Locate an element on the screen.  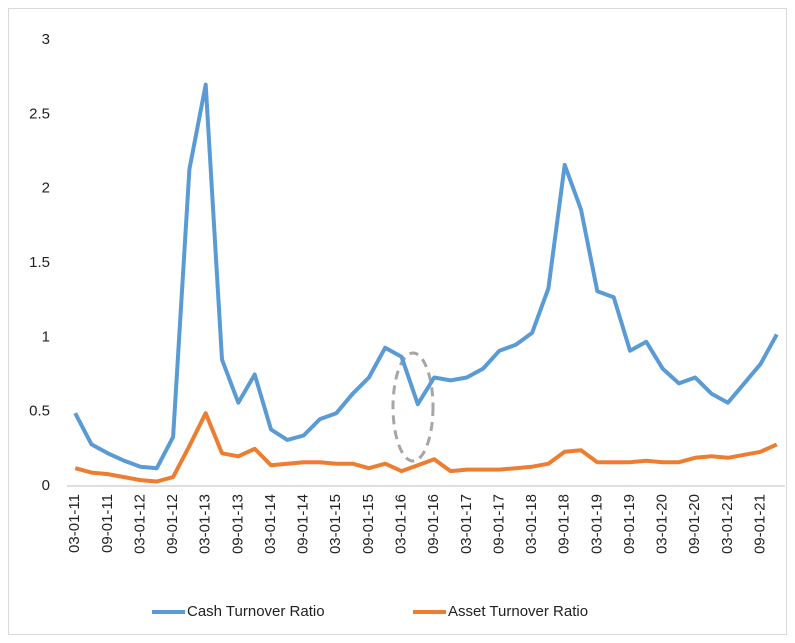
x-tick-label: 09-01-14 is located at coordinates (303, 524).